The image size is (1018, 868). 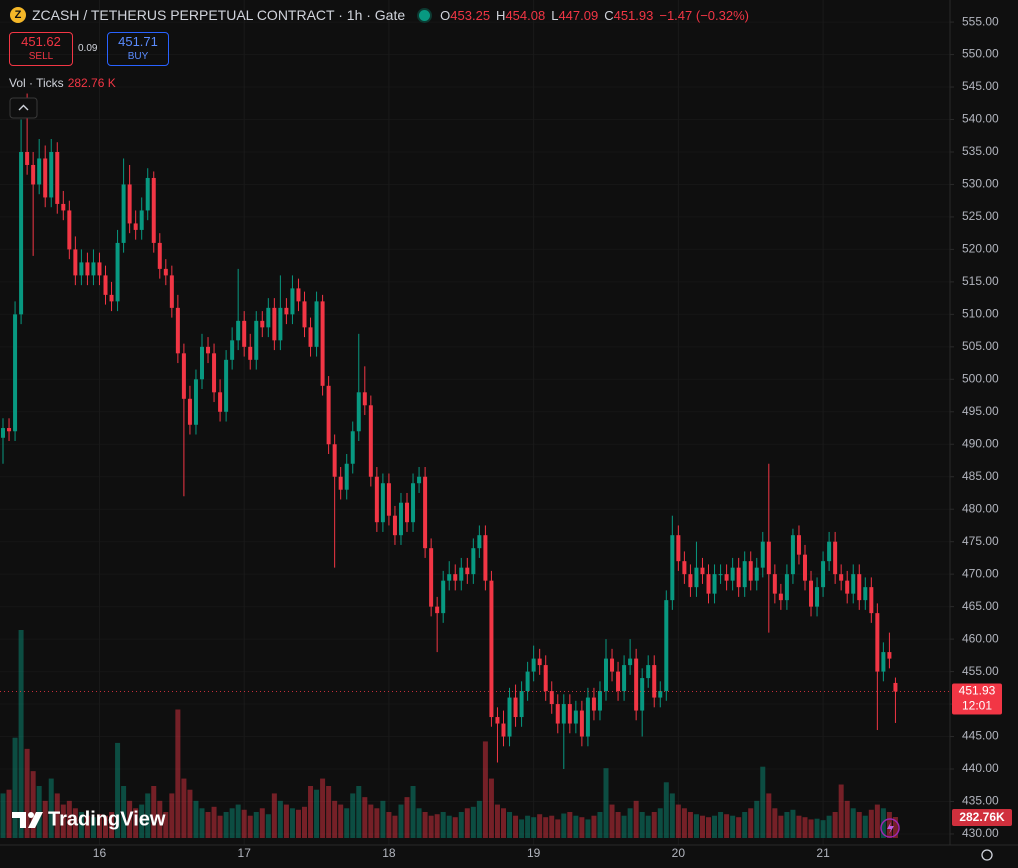 What do you see at coordinates (980, 281) in the screenshot?
I see `y-tick-label: 515.00` at bounding box center [980, 281].